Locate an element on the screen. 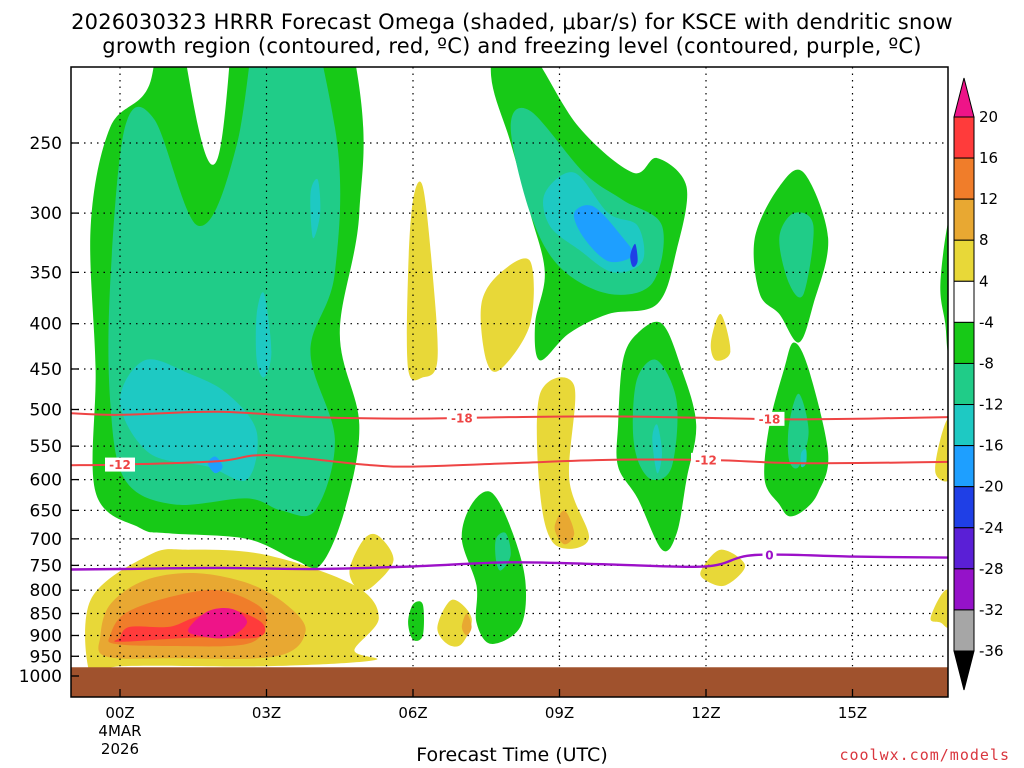 The height and width of the screenshot is (768, 1024). colorbar-label-8: -16 is located at coordinates (991, 446).